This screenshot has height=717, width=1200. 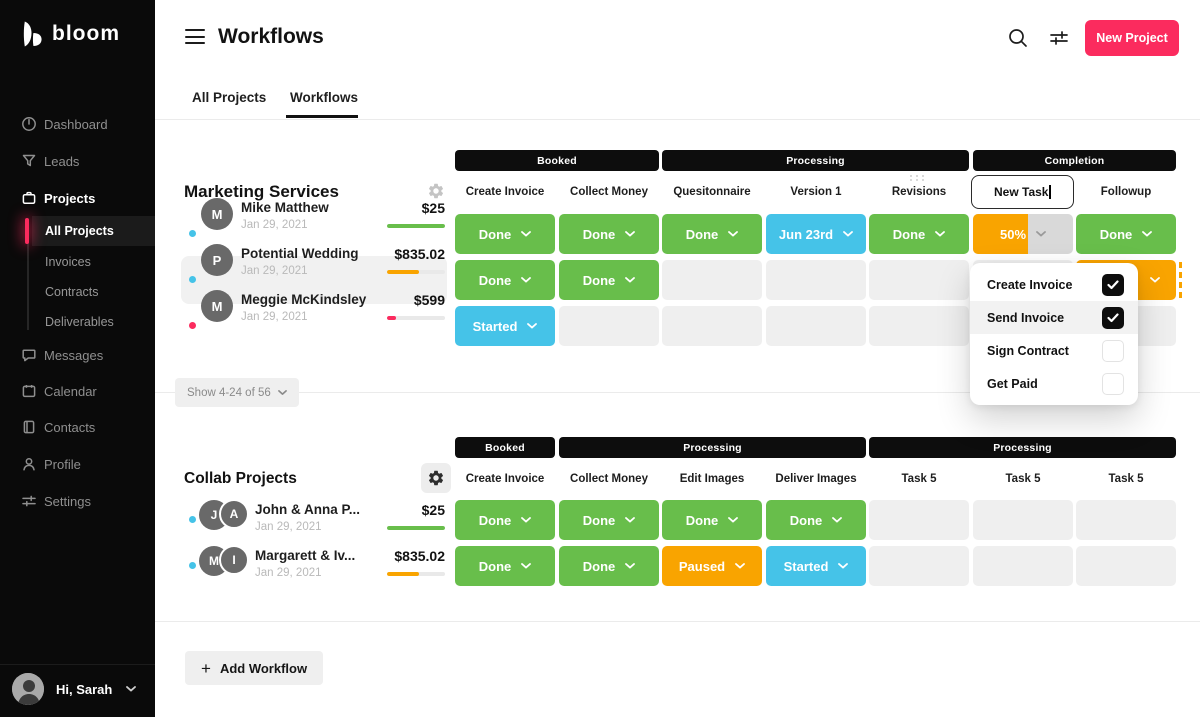 I want to click on dropdown-item-send-invoice: Send Invoice, so click(x=1054, y=317).